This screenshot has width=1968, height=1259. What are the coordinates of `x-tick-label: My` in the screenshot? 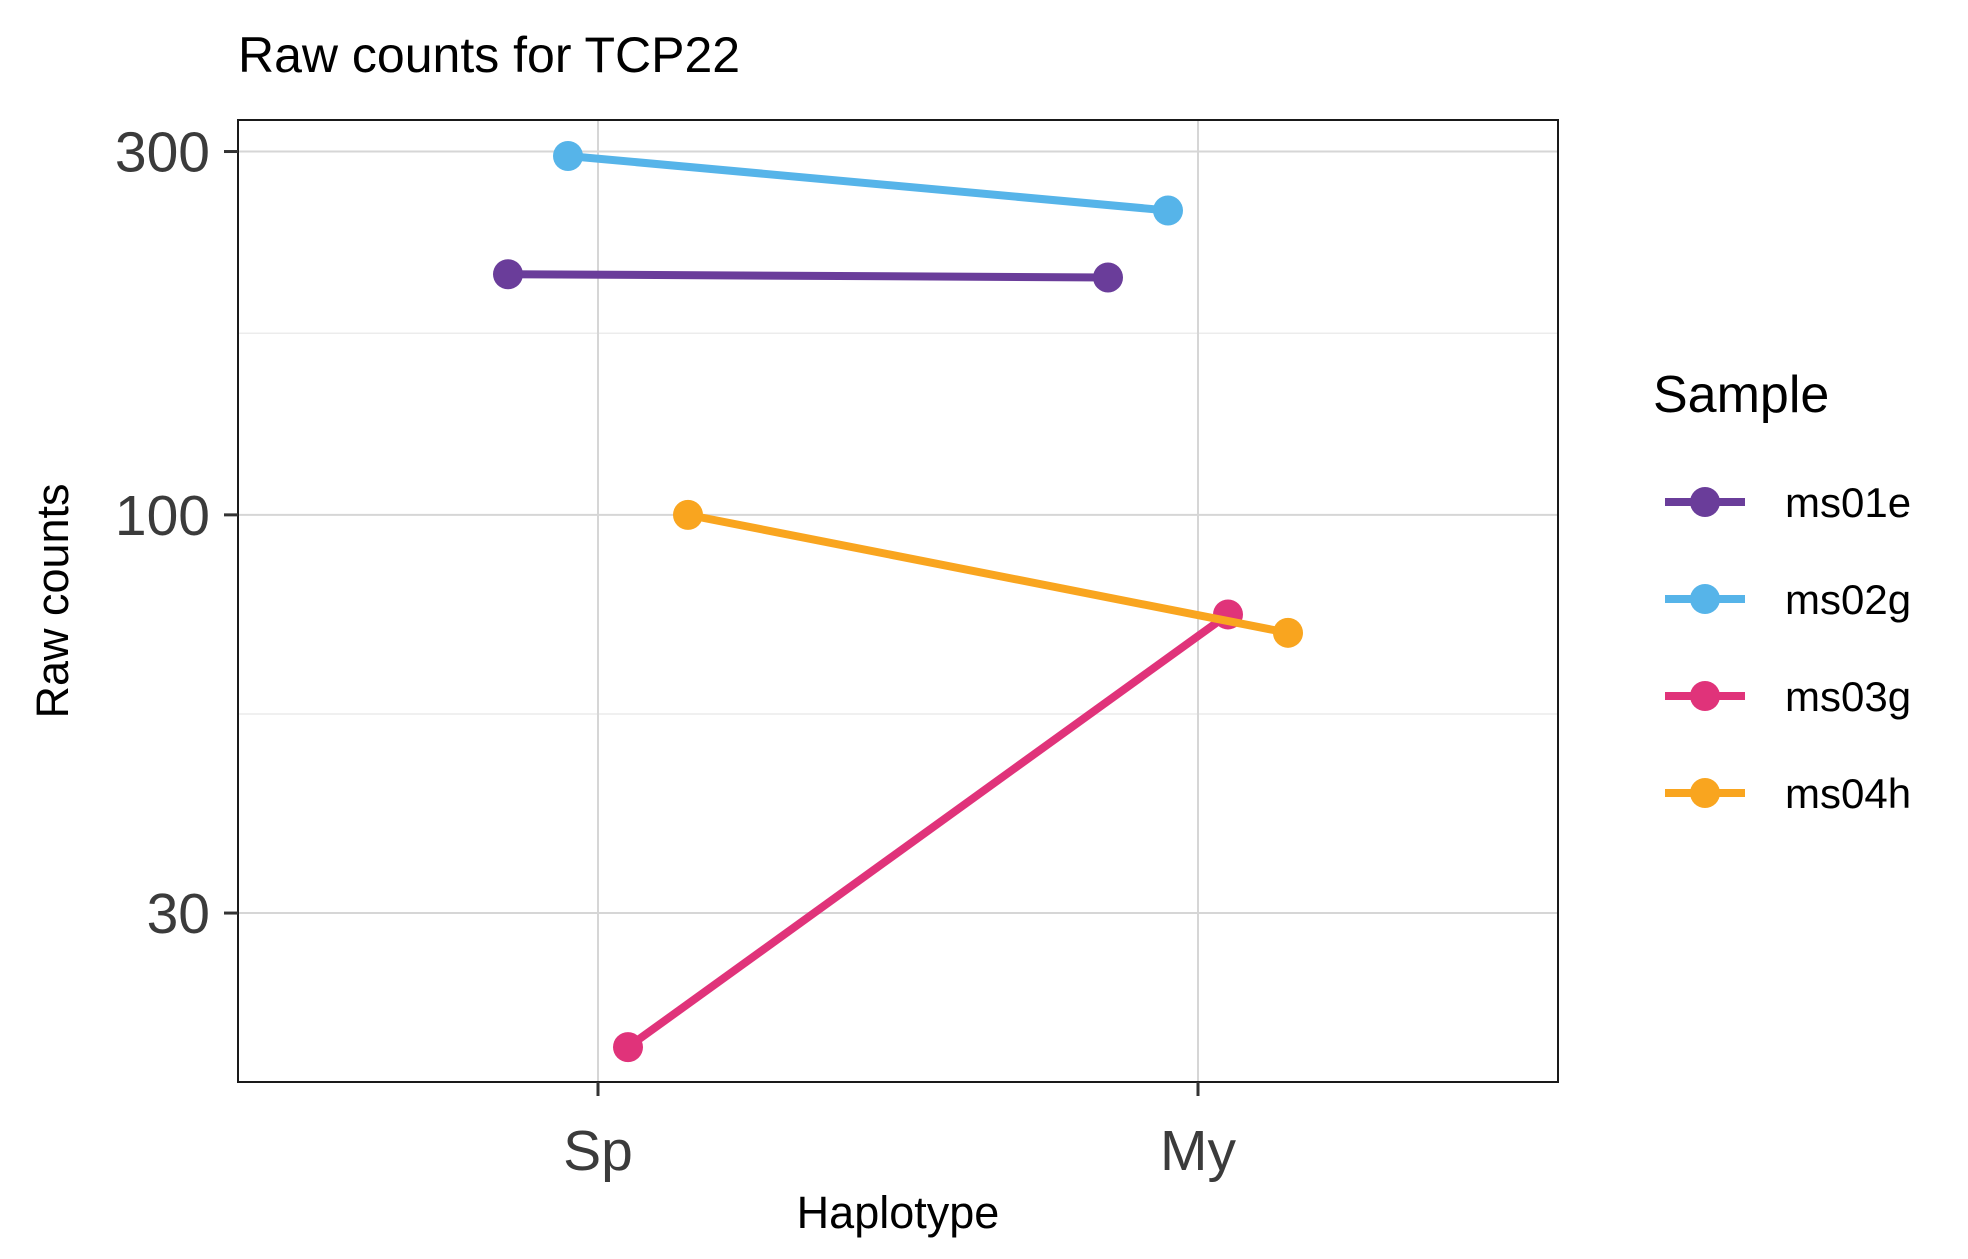 It's located at (1198, 1151).